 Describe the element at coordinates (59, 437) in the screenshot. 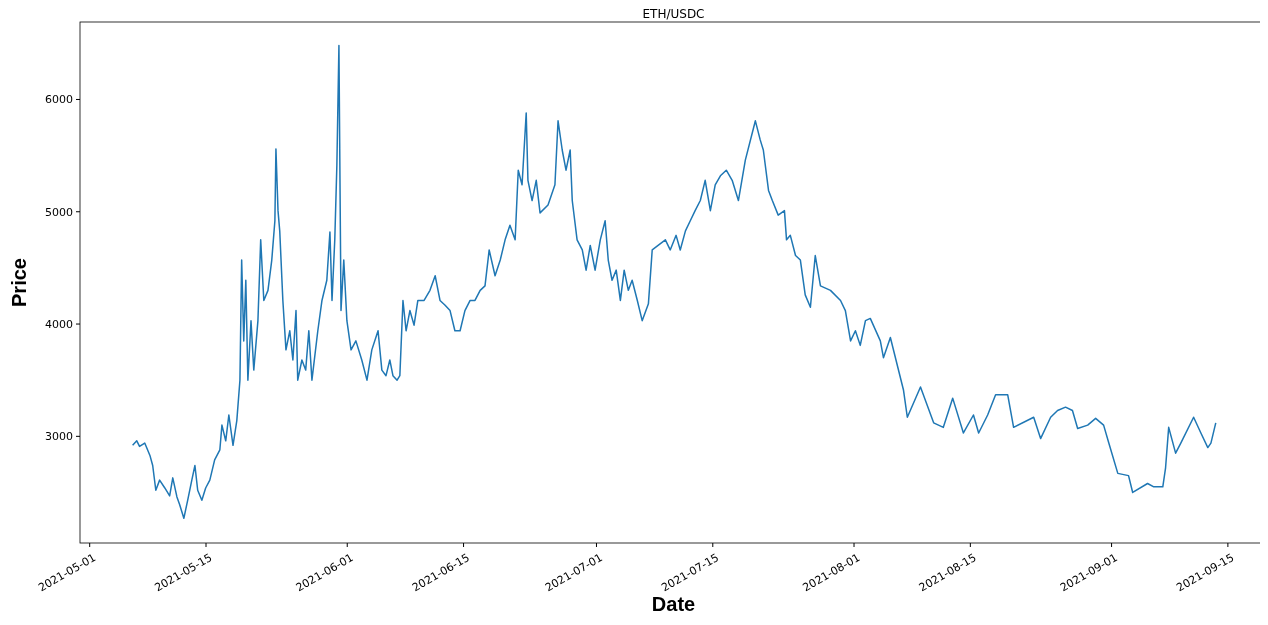

I see `y-tick-label: 3000` at that location.